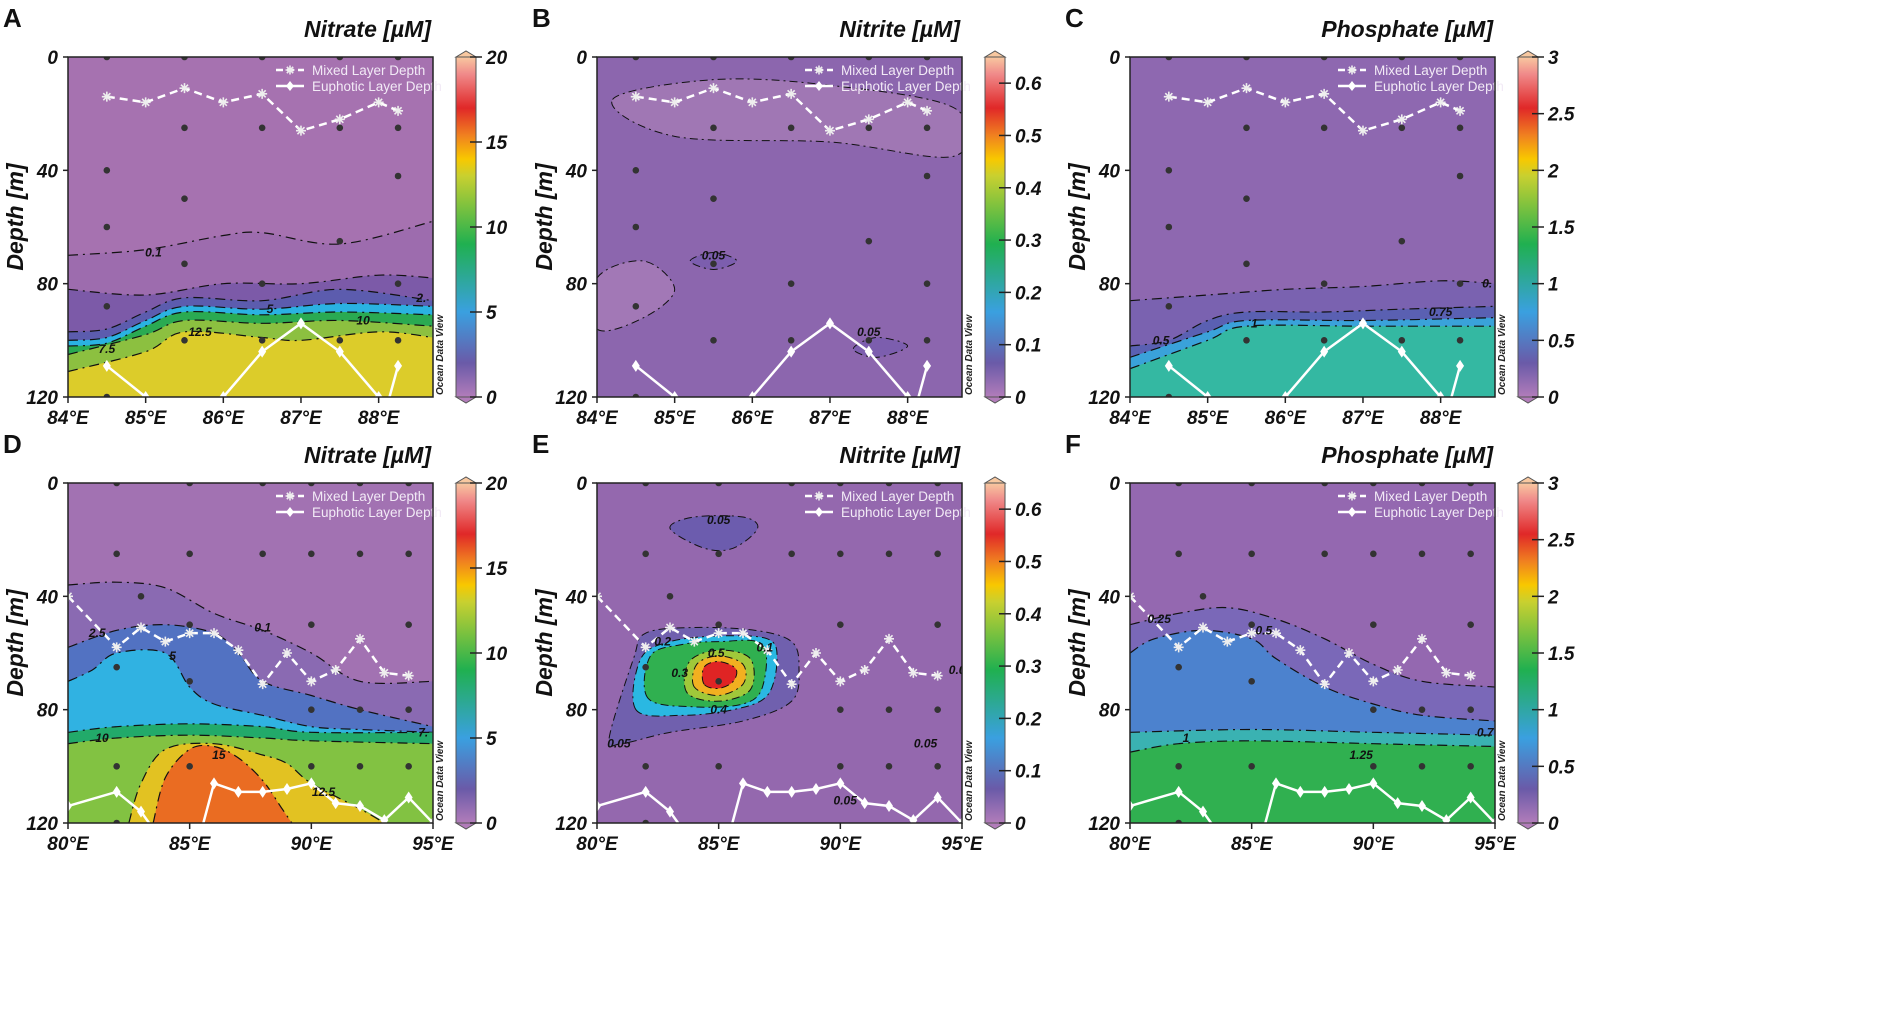 The image size is (1890, 1036). Describe the element at coordinates (1109, 597) in the screenshot. I see `y-tick-label: 40` at that location.